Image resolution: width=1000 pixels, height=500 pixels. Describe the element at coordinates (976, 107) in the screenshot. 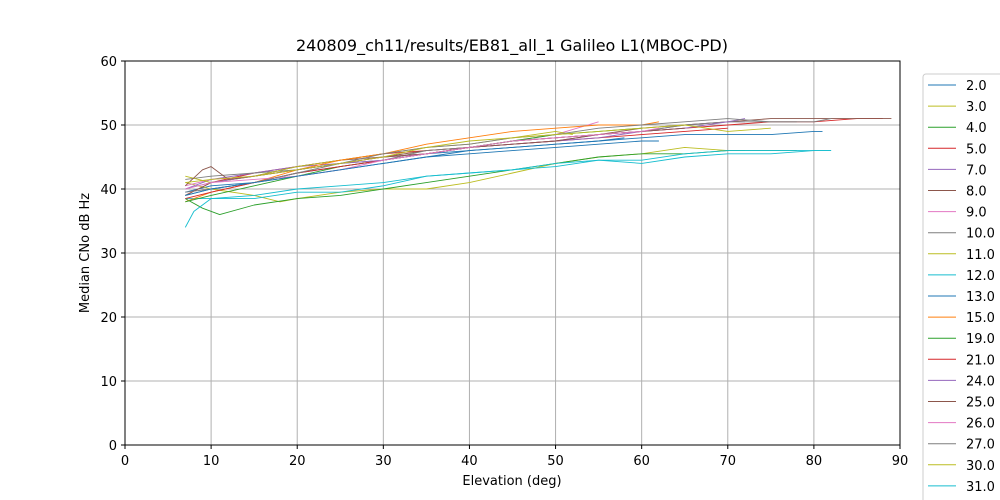

I see `legend-label: 3.0` at that location.